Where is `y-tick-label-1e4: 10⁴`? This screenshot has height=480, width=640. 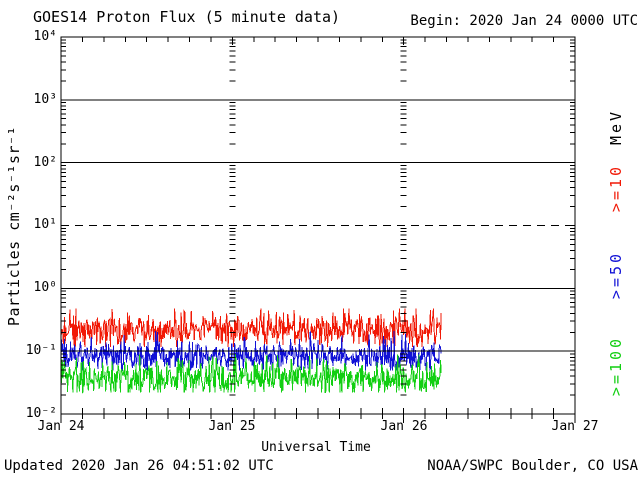 y-tick-label-1e4: 10⁴ is located at coordinates (45, 36).